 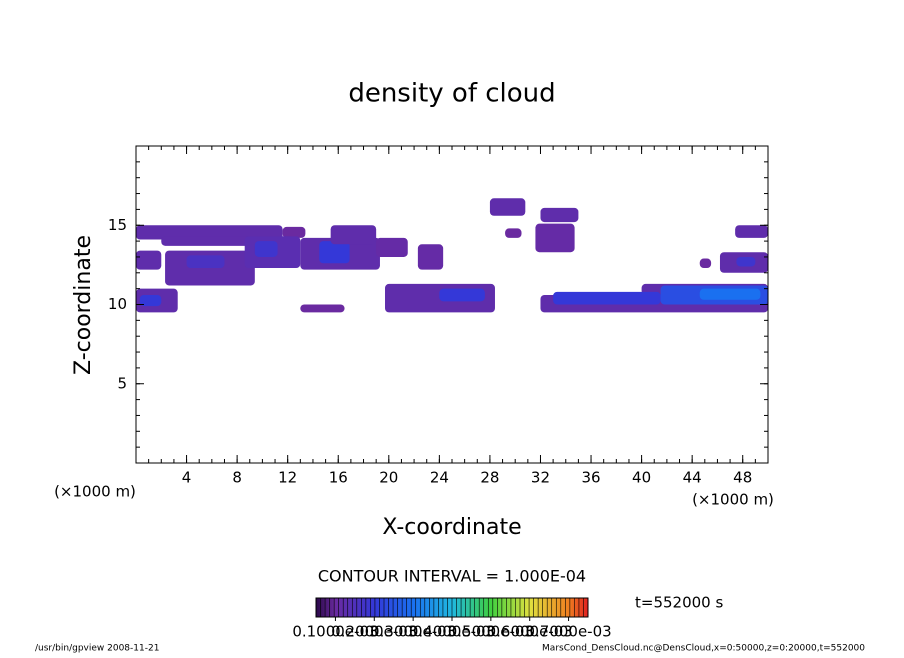 I want to click on x-tick-label: 48, so click(x=742, y=478).